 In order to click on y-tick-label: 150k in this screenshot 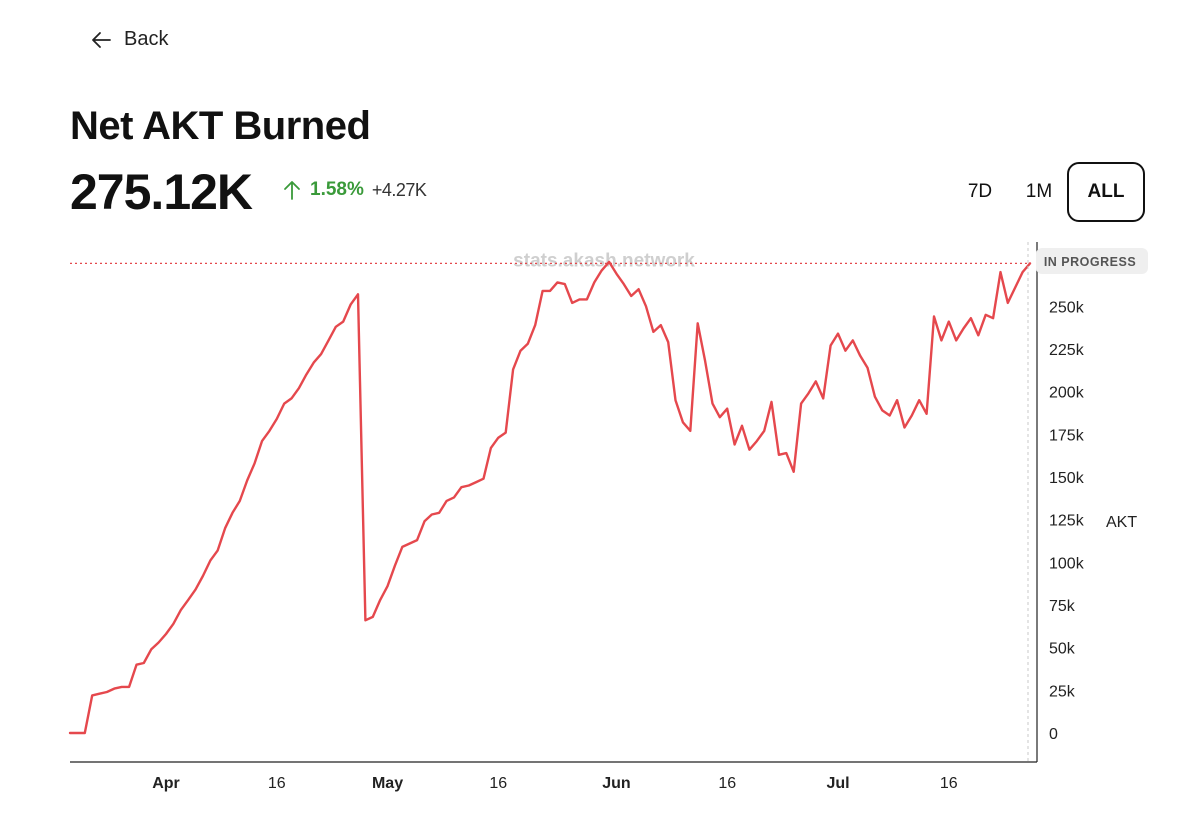, I will do `click(1067, 478)`.